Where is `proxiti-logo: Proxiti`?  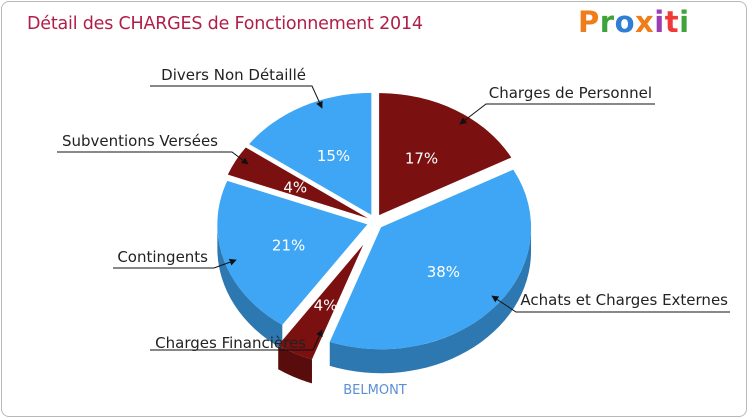 proxiti-logo: Proxiti is located at coordinates (634, 22).